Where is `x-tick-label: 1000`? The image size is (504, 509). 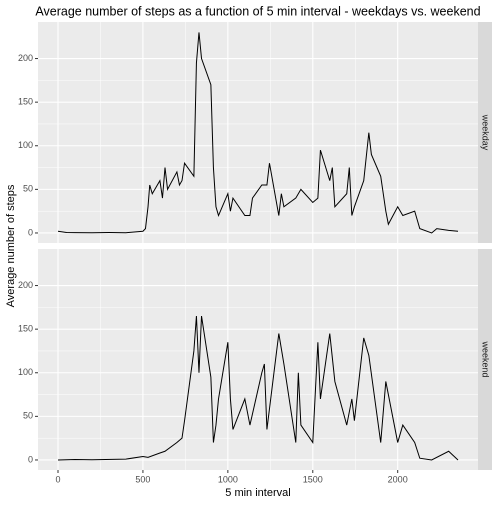
x-tick-label: 1000 is located at coordinates (228, 479).